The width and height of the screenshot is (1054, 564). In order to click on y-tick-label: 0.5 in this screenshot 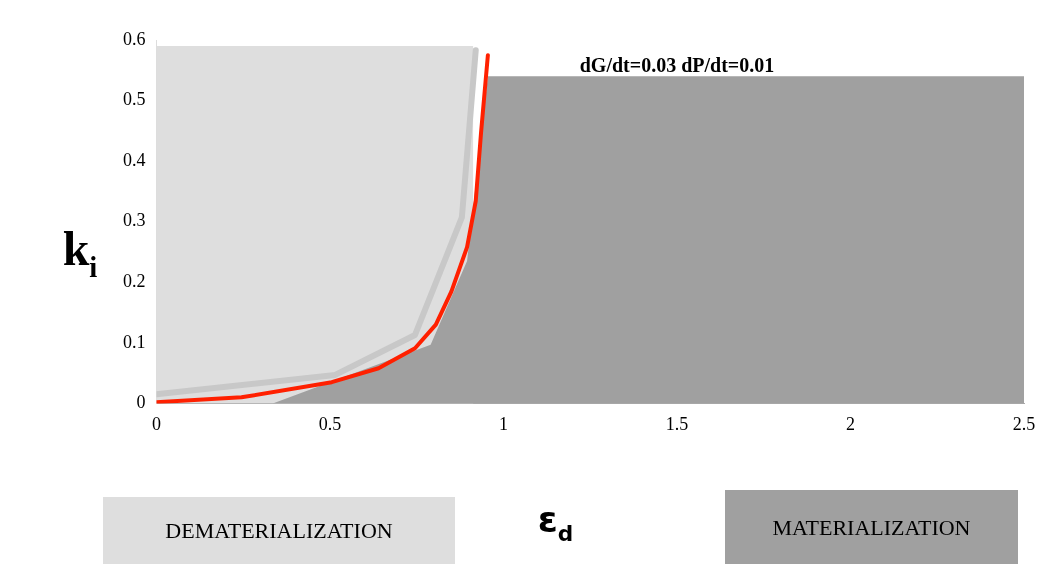, I will do `click(134, 99)`.